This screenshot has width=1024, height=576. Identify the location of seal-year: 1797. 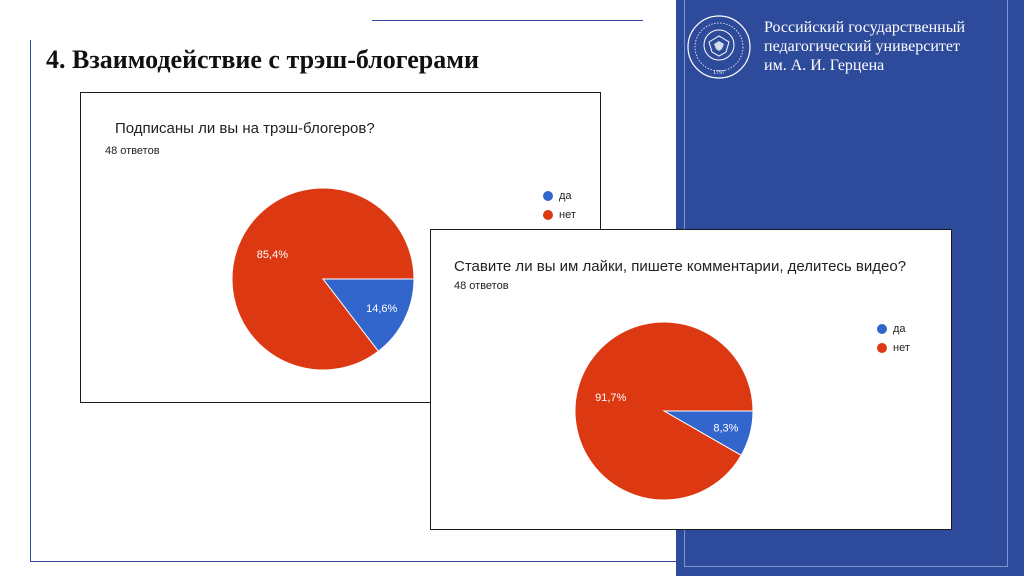
(719, 73).